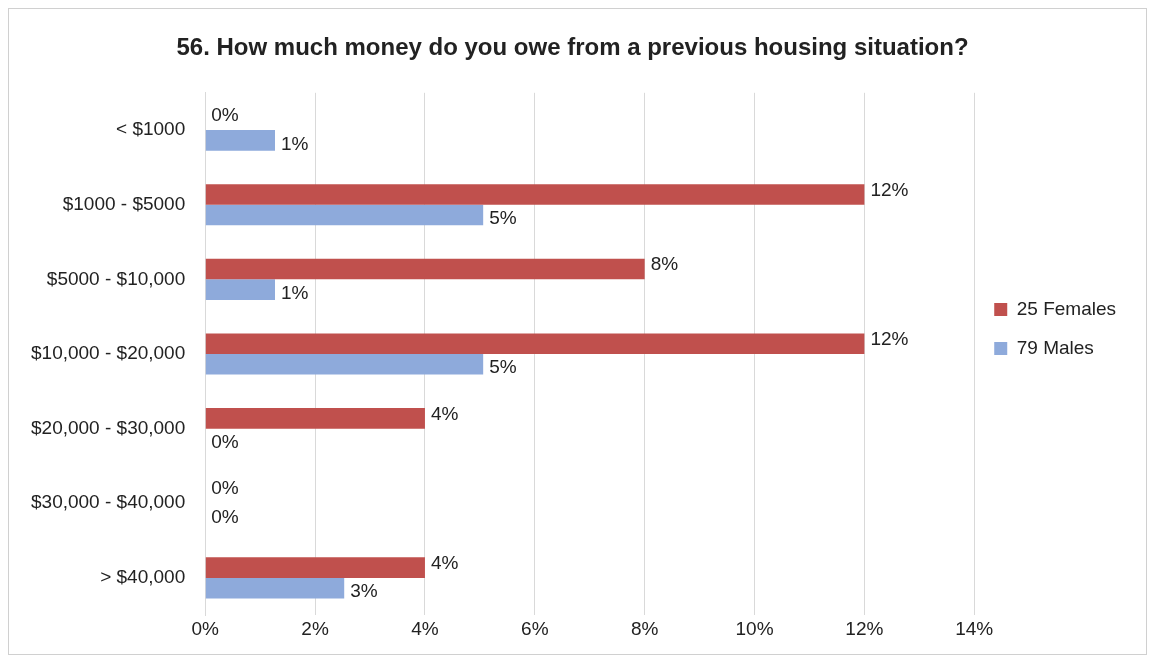 This screenshot has height=663, width=1155. Describe the element at coordinates (425, 628) in the screenshot. I see `x-tick-label: 4%` at that location.